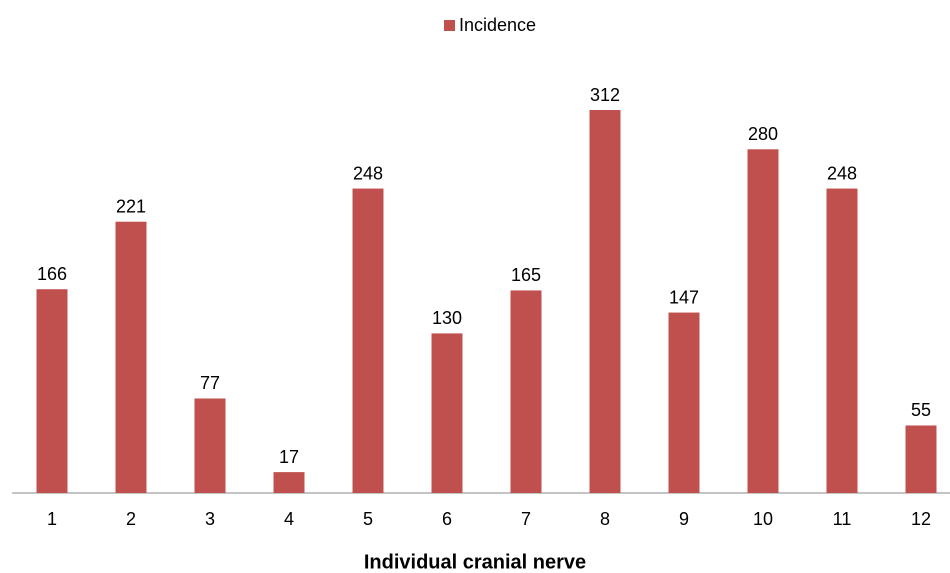 The height and width of the screenshot is (573, 950). Describe the element at coordinates (842, 519) in the screenshot. I see `x-tick-label: 11` at that location.